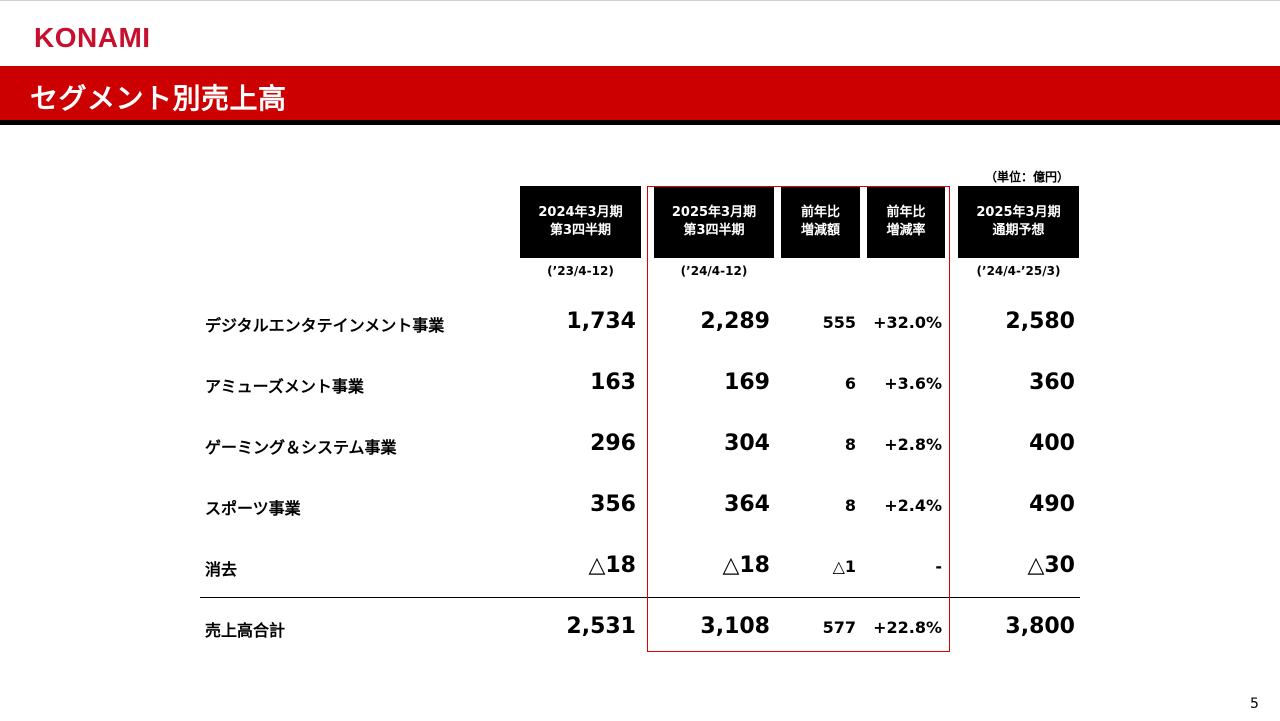 This screenshot has width=1280, height=721. Describe the element at coordinates (1040, 321) in the screenshot. I see `value-forecast: 2,580` at that location.